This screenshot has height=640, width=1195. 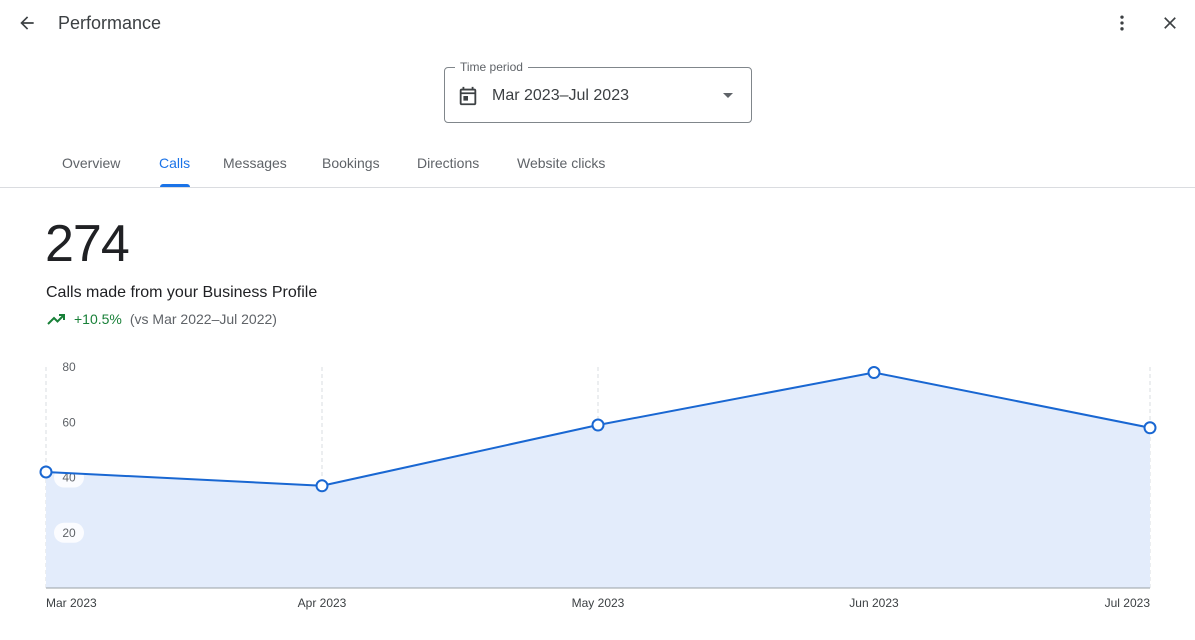 I want to click on time-period-select: Time period Mar 2023–Jul 2023, so click(x=598, y=91).